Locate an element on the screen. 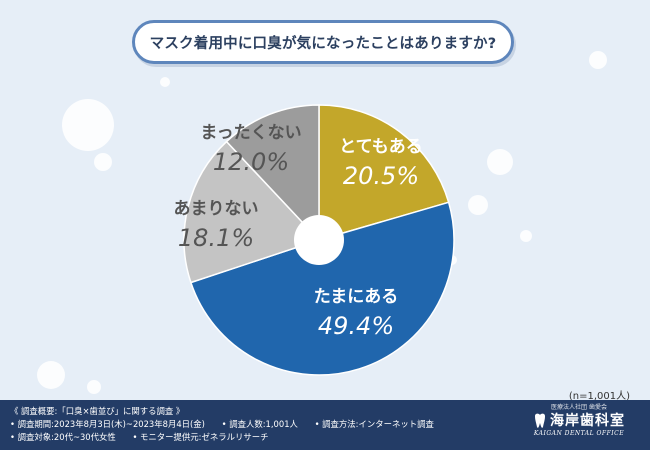 Image resolution: width=650 pixels, height=450 pixels. clinic-english-name: KAIGAN DENTAL OFFICE is located at coordinates (579, 433).